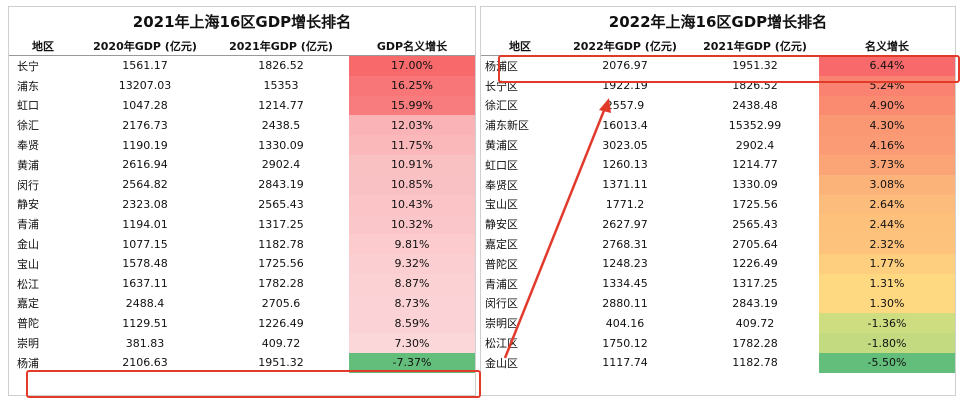 This screenshot has height=400, width=960. I want to click on growth-cell: -1.36%, so click(887, 323).